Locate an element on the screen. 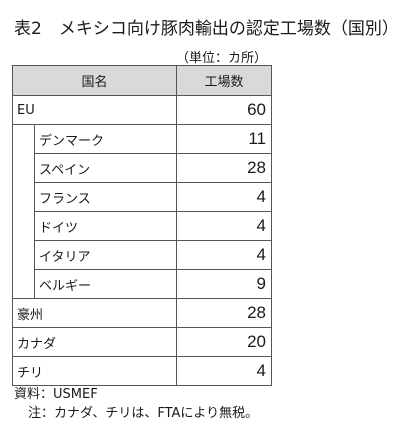 The width and height of the screenshot is (412, 437). table-row: フランス 4 is located at coordinates (142, 197).